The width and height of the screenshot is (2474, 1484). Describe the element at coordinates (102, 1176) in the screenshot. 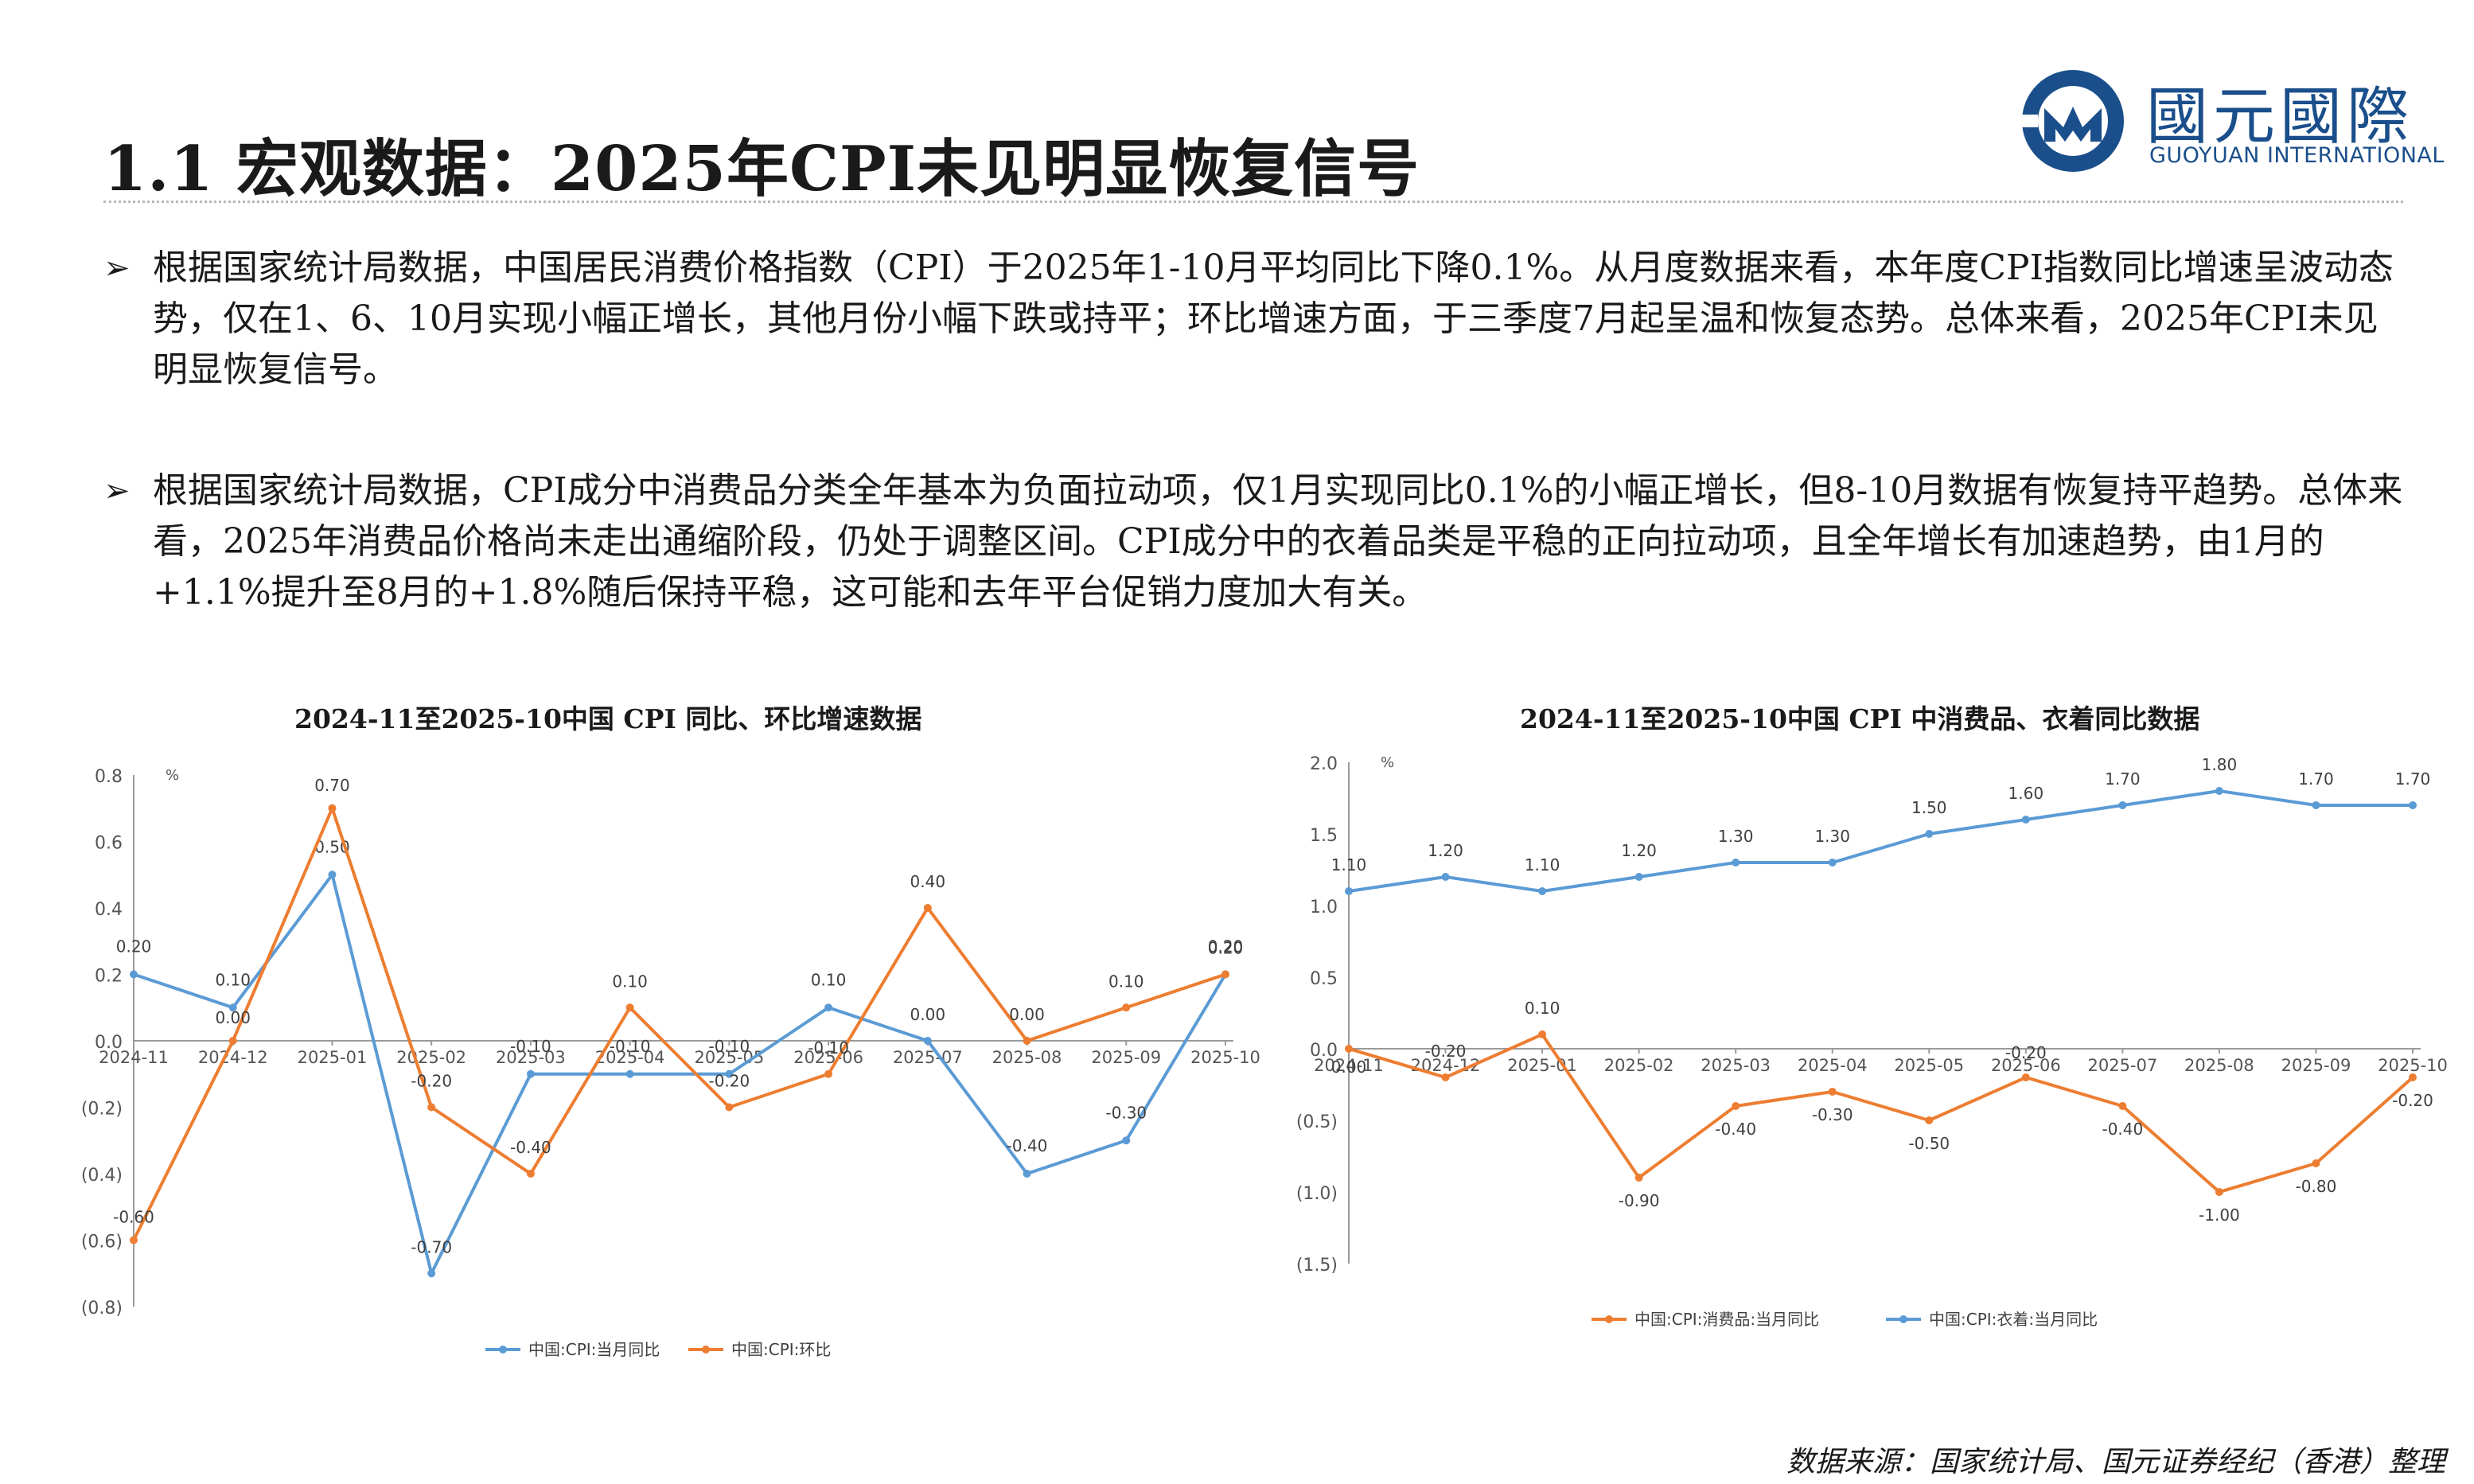

I see `y-tick-label: (0.4)` at that location.